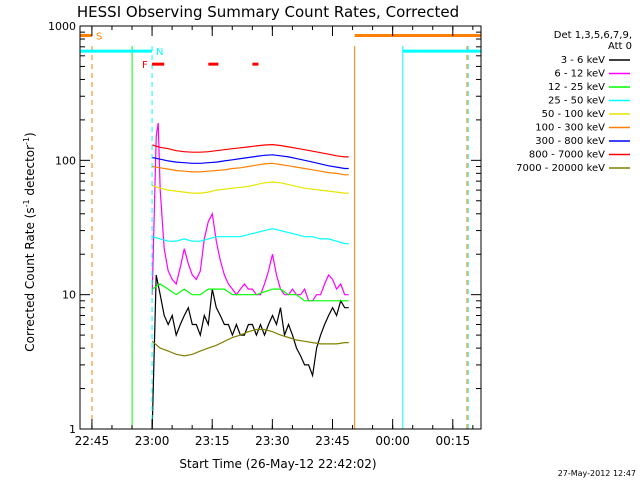 Image resolution: width=640 pixels, height=480 pixels. I want to click on legend-label-4: 50 - 100 keV, so click(574, 114).